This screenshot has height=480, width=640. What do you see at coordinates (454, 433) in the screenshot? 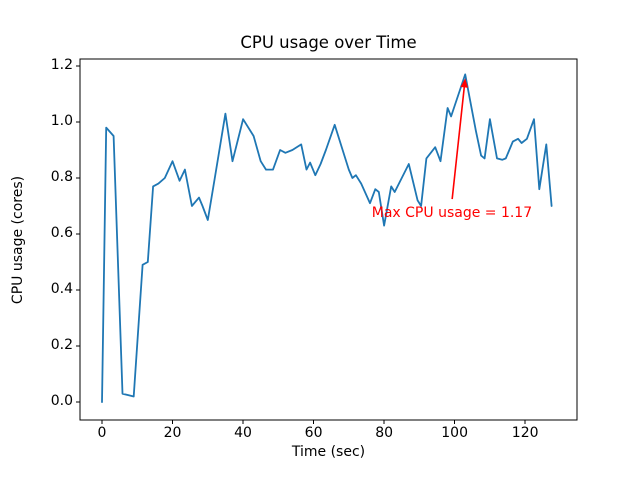
I see `x-tick-label: 100` at bounding box center [454, 433].